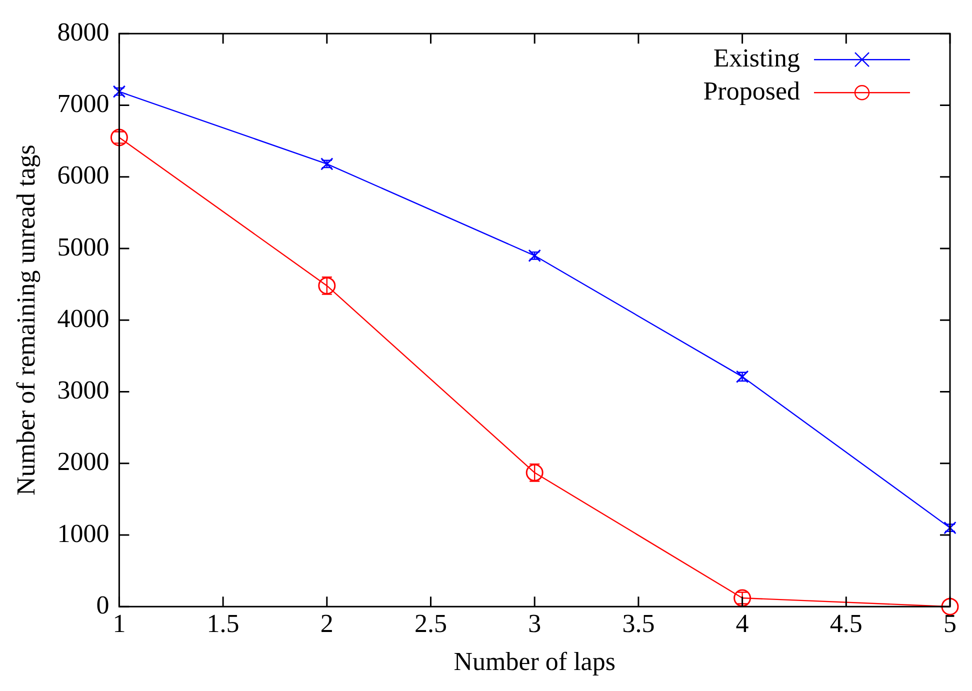 This screenshot has width=972, height=691. I want to click on y-tick-label: 3000, so click(83, 390).